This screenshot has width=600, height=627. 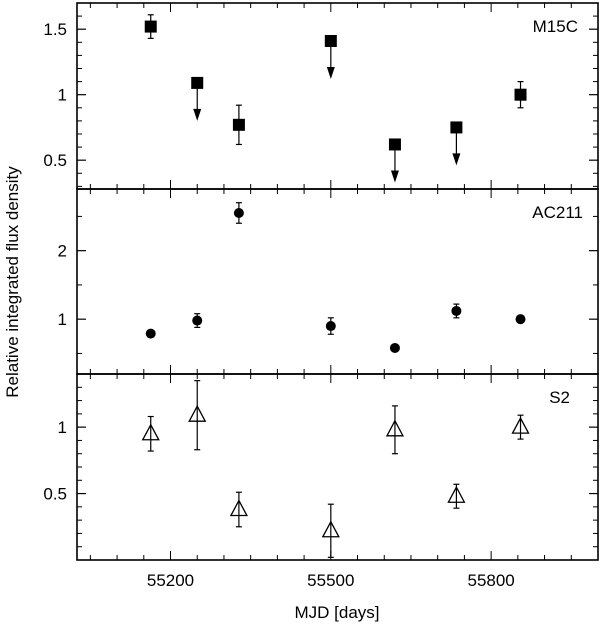 What do you see at coordinates (170, 580) in the screenshot?
I see `x-tick-label: 55200` at bounding box center [170, 580].